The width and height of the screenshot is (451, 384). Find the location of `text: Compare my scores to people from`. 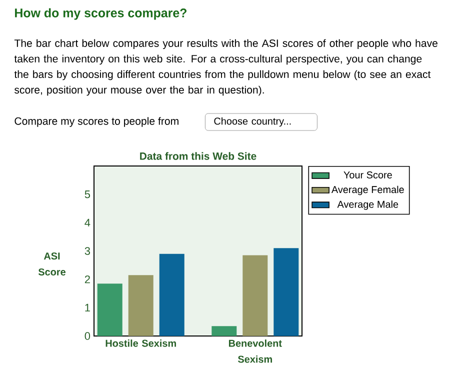

text: Compare my scores to people from is located at coordinates (96, 122).